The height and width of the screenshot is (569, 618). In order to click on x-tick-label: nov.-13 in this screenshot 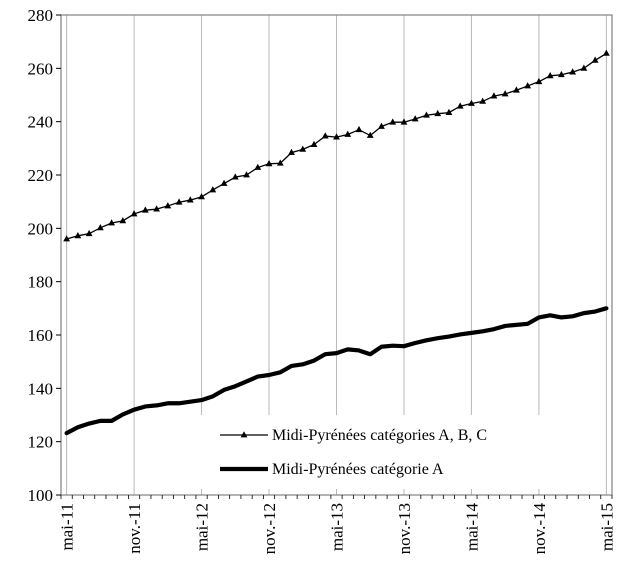, I will do `click(404, 528)`.